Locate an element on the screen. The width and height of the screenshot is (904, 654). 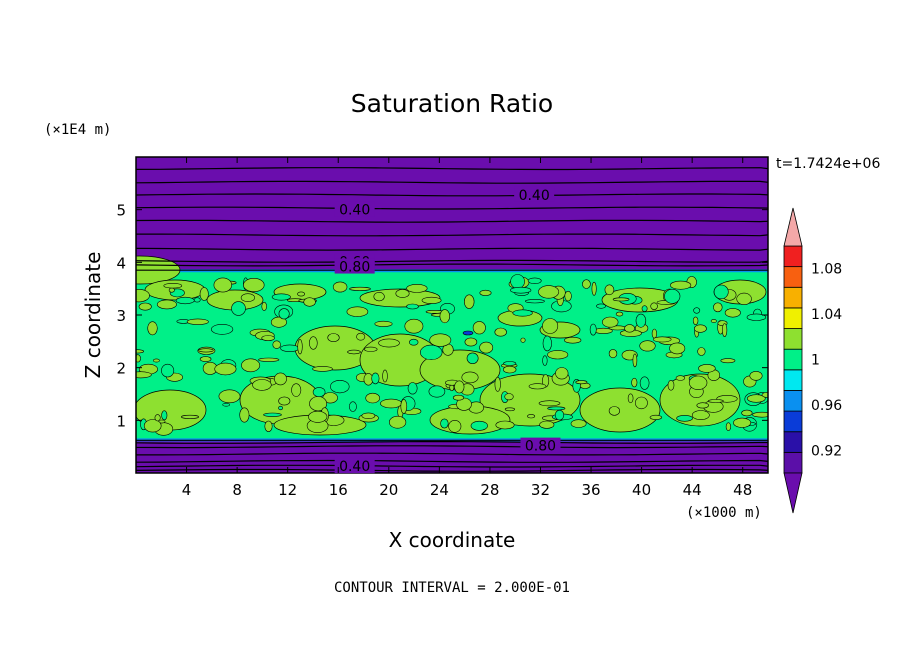
lower-dry-layer is located at coordinates (452, 456).